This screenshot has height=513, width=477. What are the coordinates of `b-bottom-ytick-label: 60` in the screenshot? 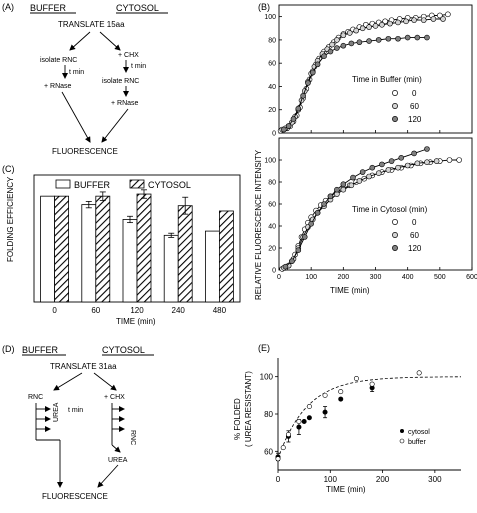 It's located at (272, 205).